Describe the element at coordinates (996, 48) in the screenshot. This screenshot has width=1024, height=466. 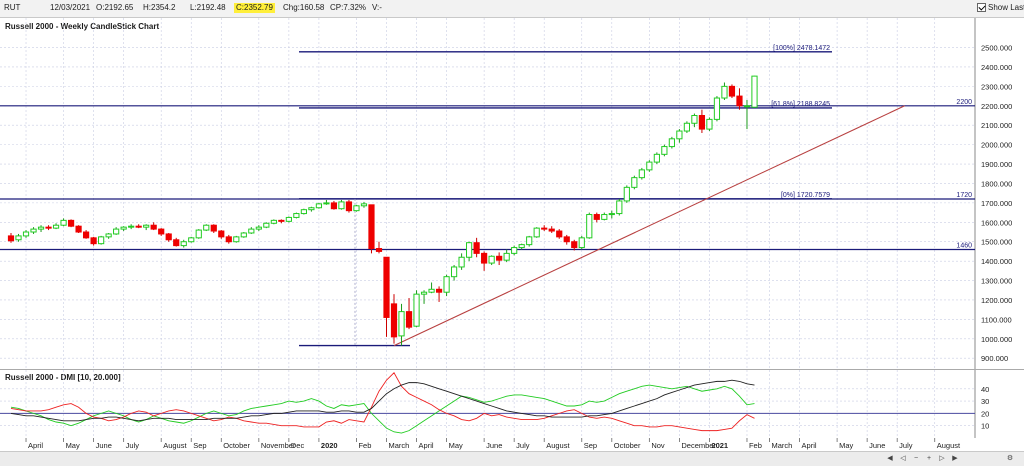
I see `price-tick-label: 2500.000` at that location.